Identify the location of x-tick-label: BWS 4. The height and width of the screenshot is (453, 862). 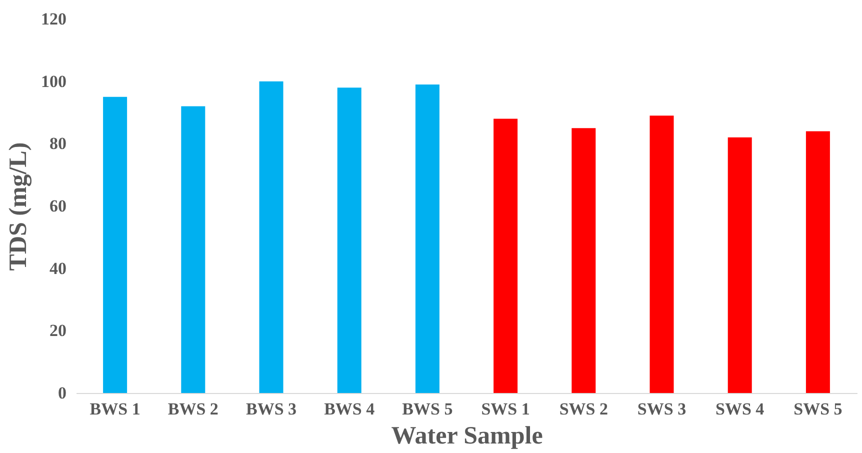
(350, 409).